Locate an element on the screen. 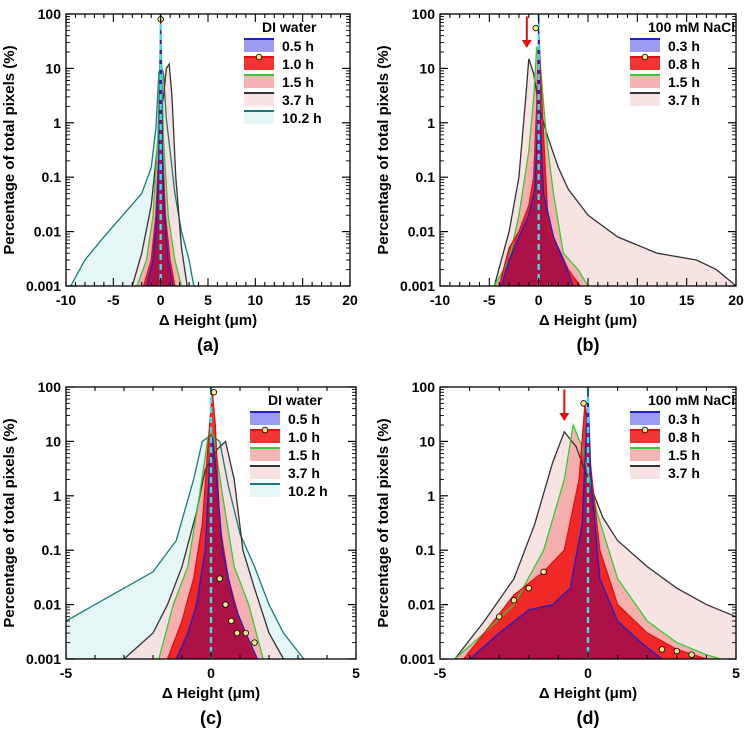  line-0_3h is located at coordinates (566, 525).